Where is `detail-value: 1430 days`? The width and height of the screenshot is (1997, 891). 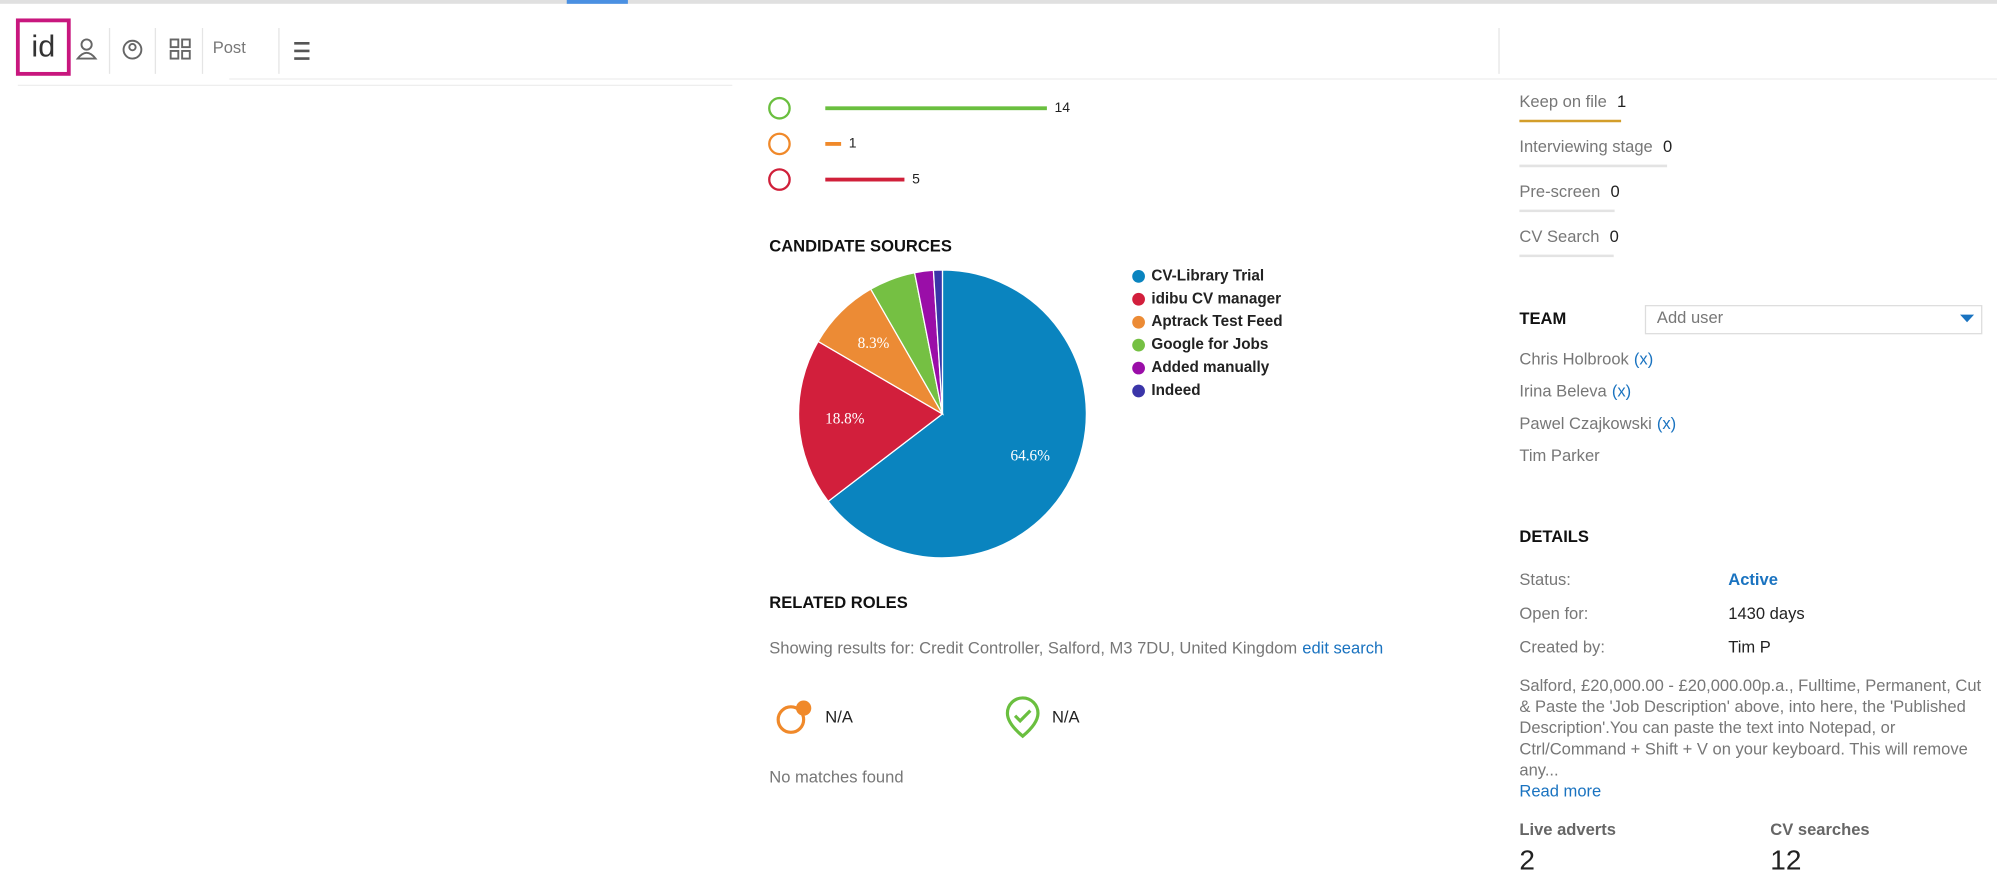 detail-value: 1430 days is located at coordinates (1766, 613).